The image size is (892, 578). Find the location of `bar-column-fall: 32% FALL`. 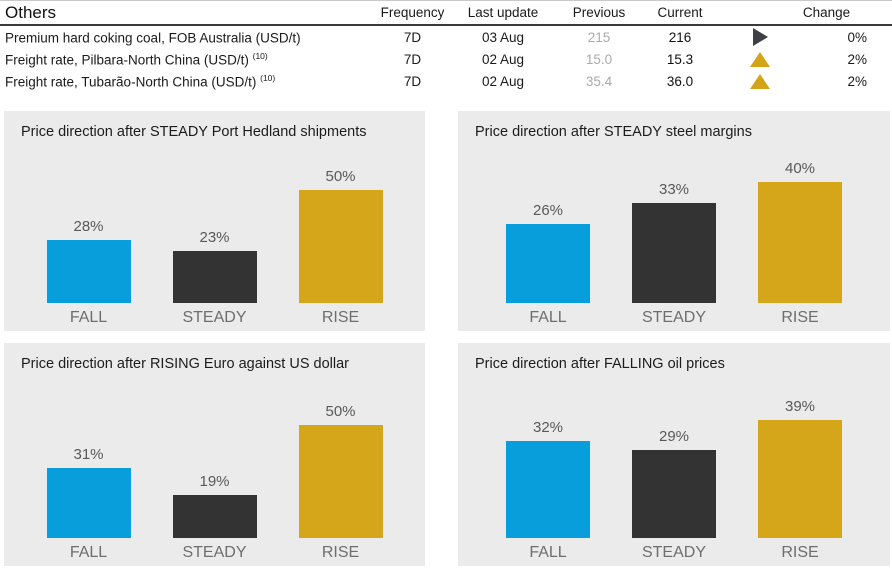

bar-column-fall: 32% FALL is located at coordinates (548, 491).